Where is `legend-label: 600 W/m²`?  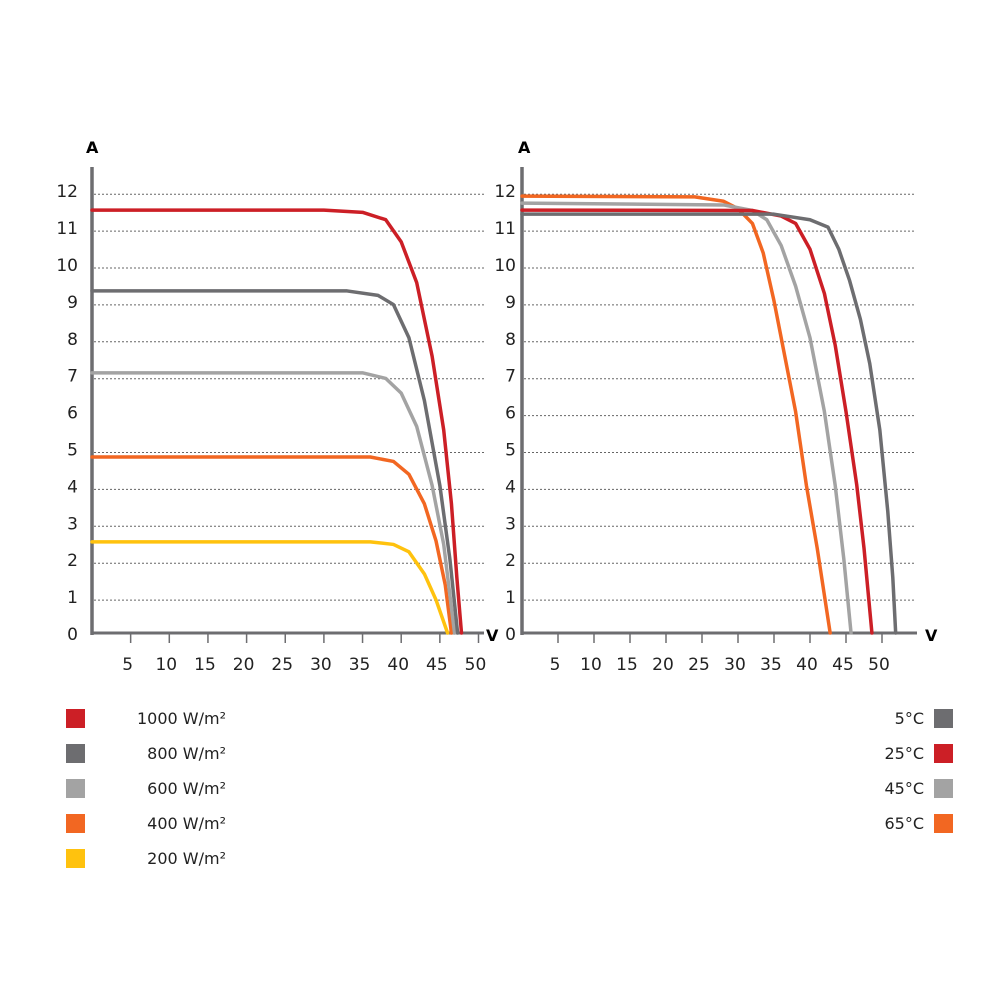
legend-label: 600 W/m² is located at coordinates (186, 788).